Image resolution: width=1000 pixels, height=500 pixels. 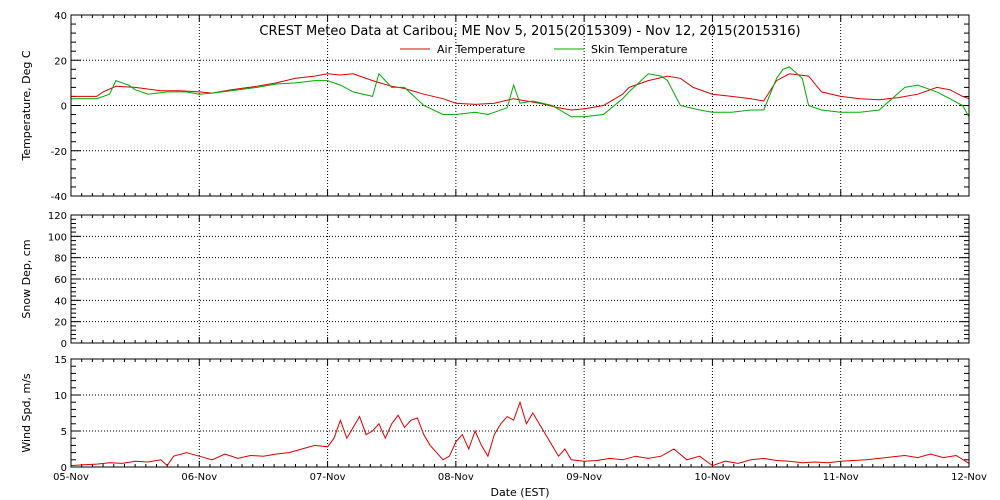 I want to click on y-axis-label: Snow Dep, cm, so click(x=26, y=278).